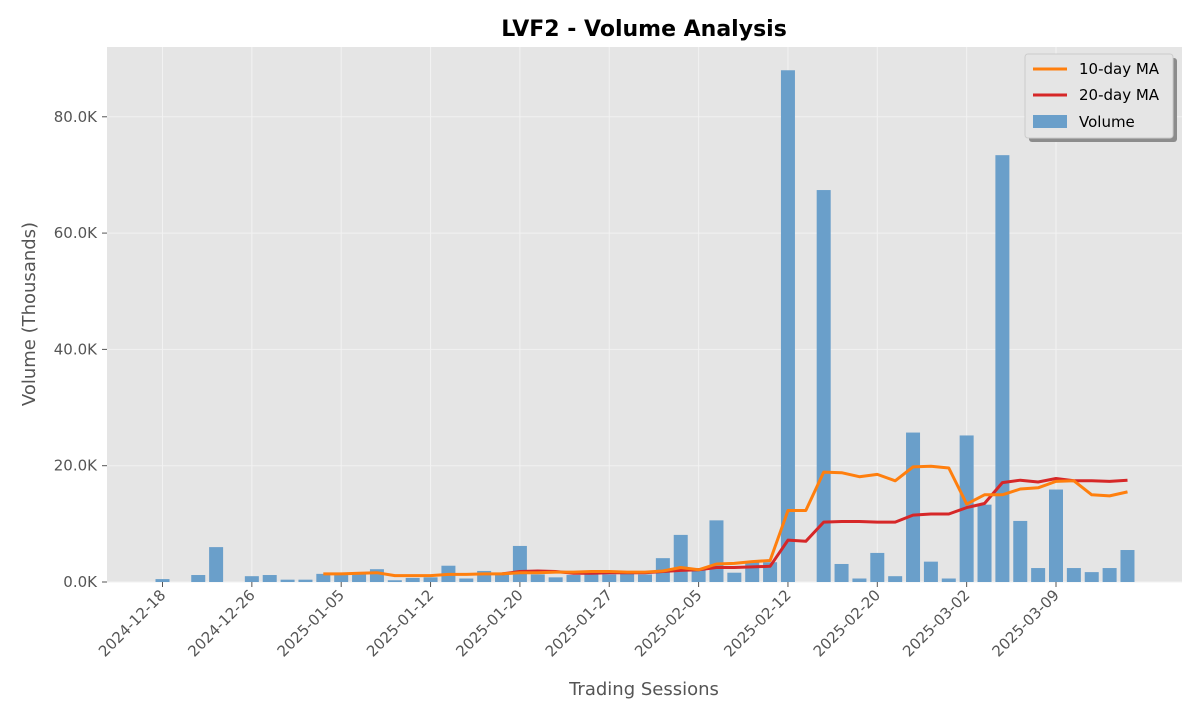  Describe the element at coordinates (1119, 95) in the screenshot. I see `legend-label-ma20: 20-day MA` at that location.